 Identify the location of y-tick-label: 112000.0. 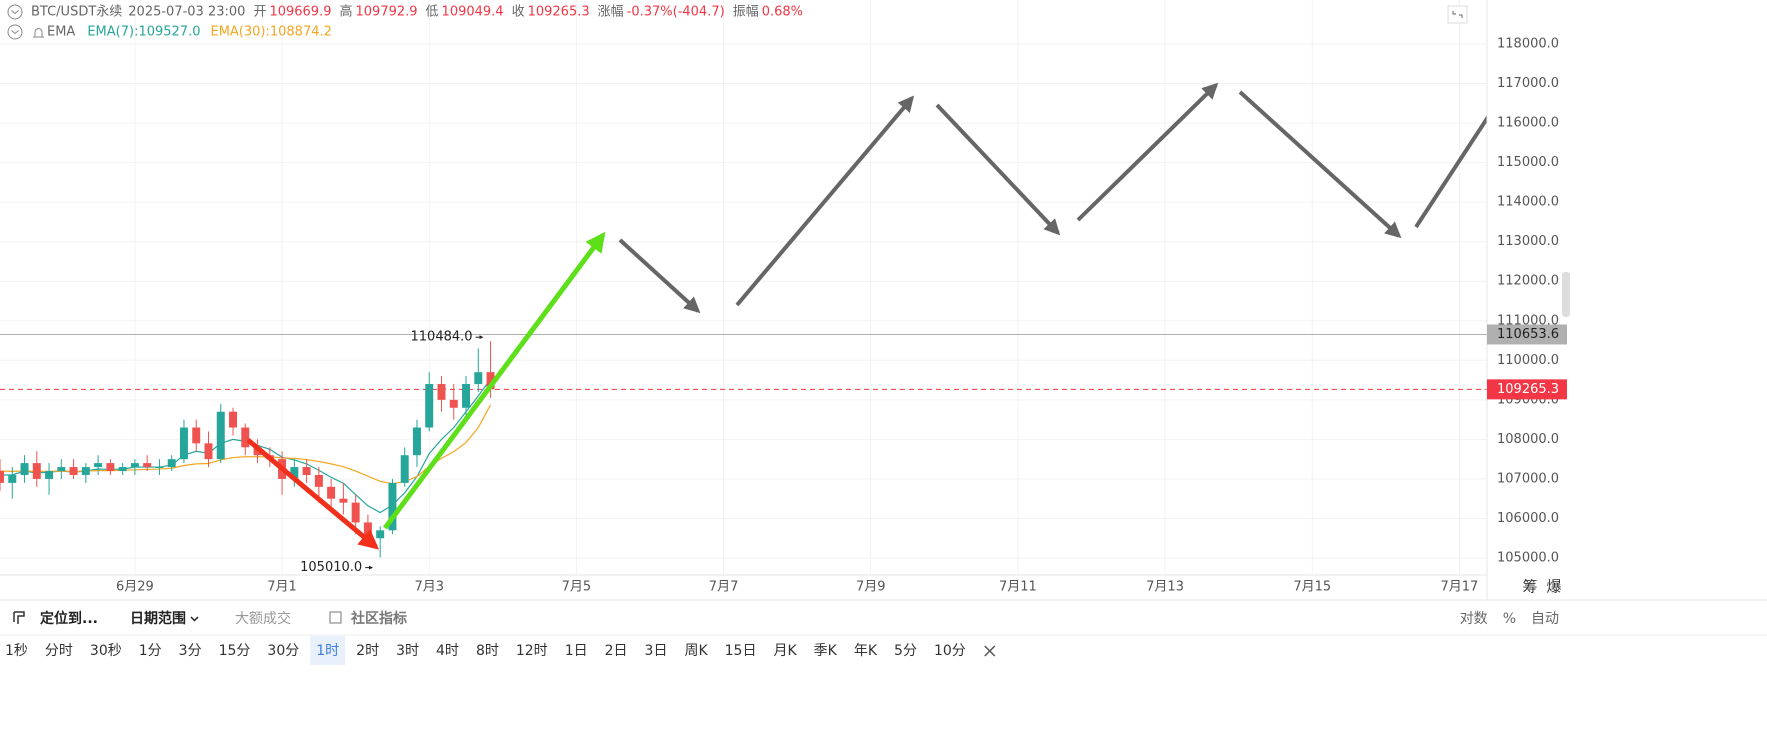
(1528, 281).